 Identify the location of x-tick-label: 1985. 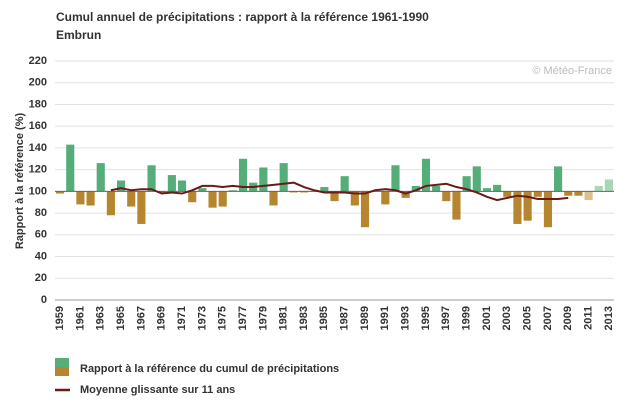
(324, 318).